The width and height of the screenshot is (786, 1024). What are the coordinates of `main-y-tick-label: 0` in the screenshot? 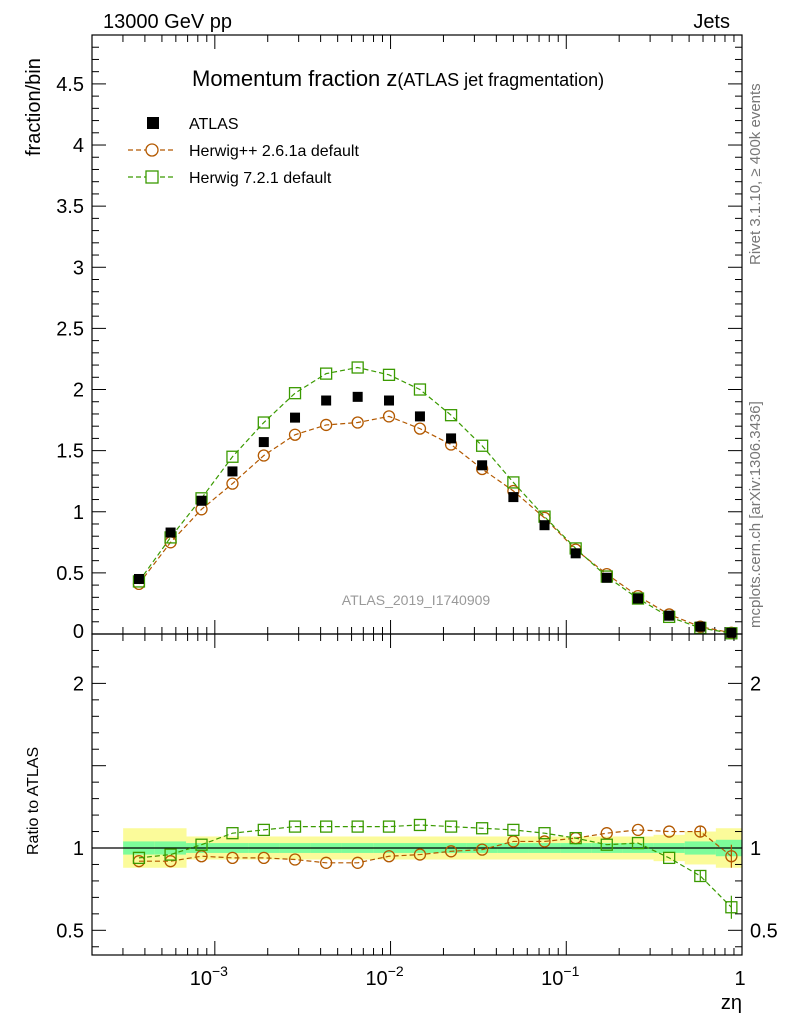 It's located at (78, 632).